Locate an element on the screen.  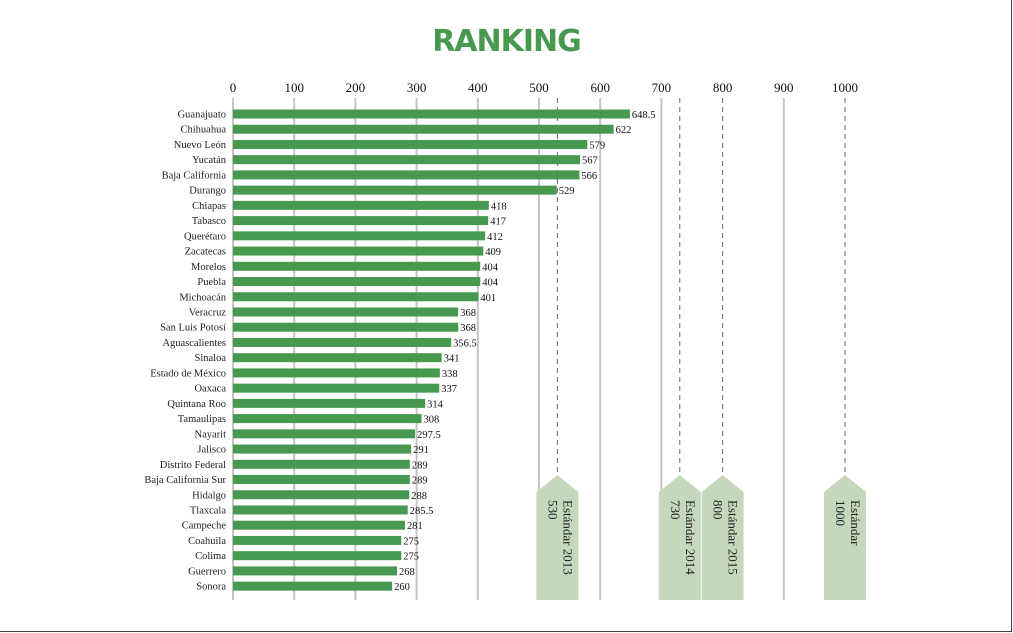
value-label: 289 is located at coordinates (420, 465).